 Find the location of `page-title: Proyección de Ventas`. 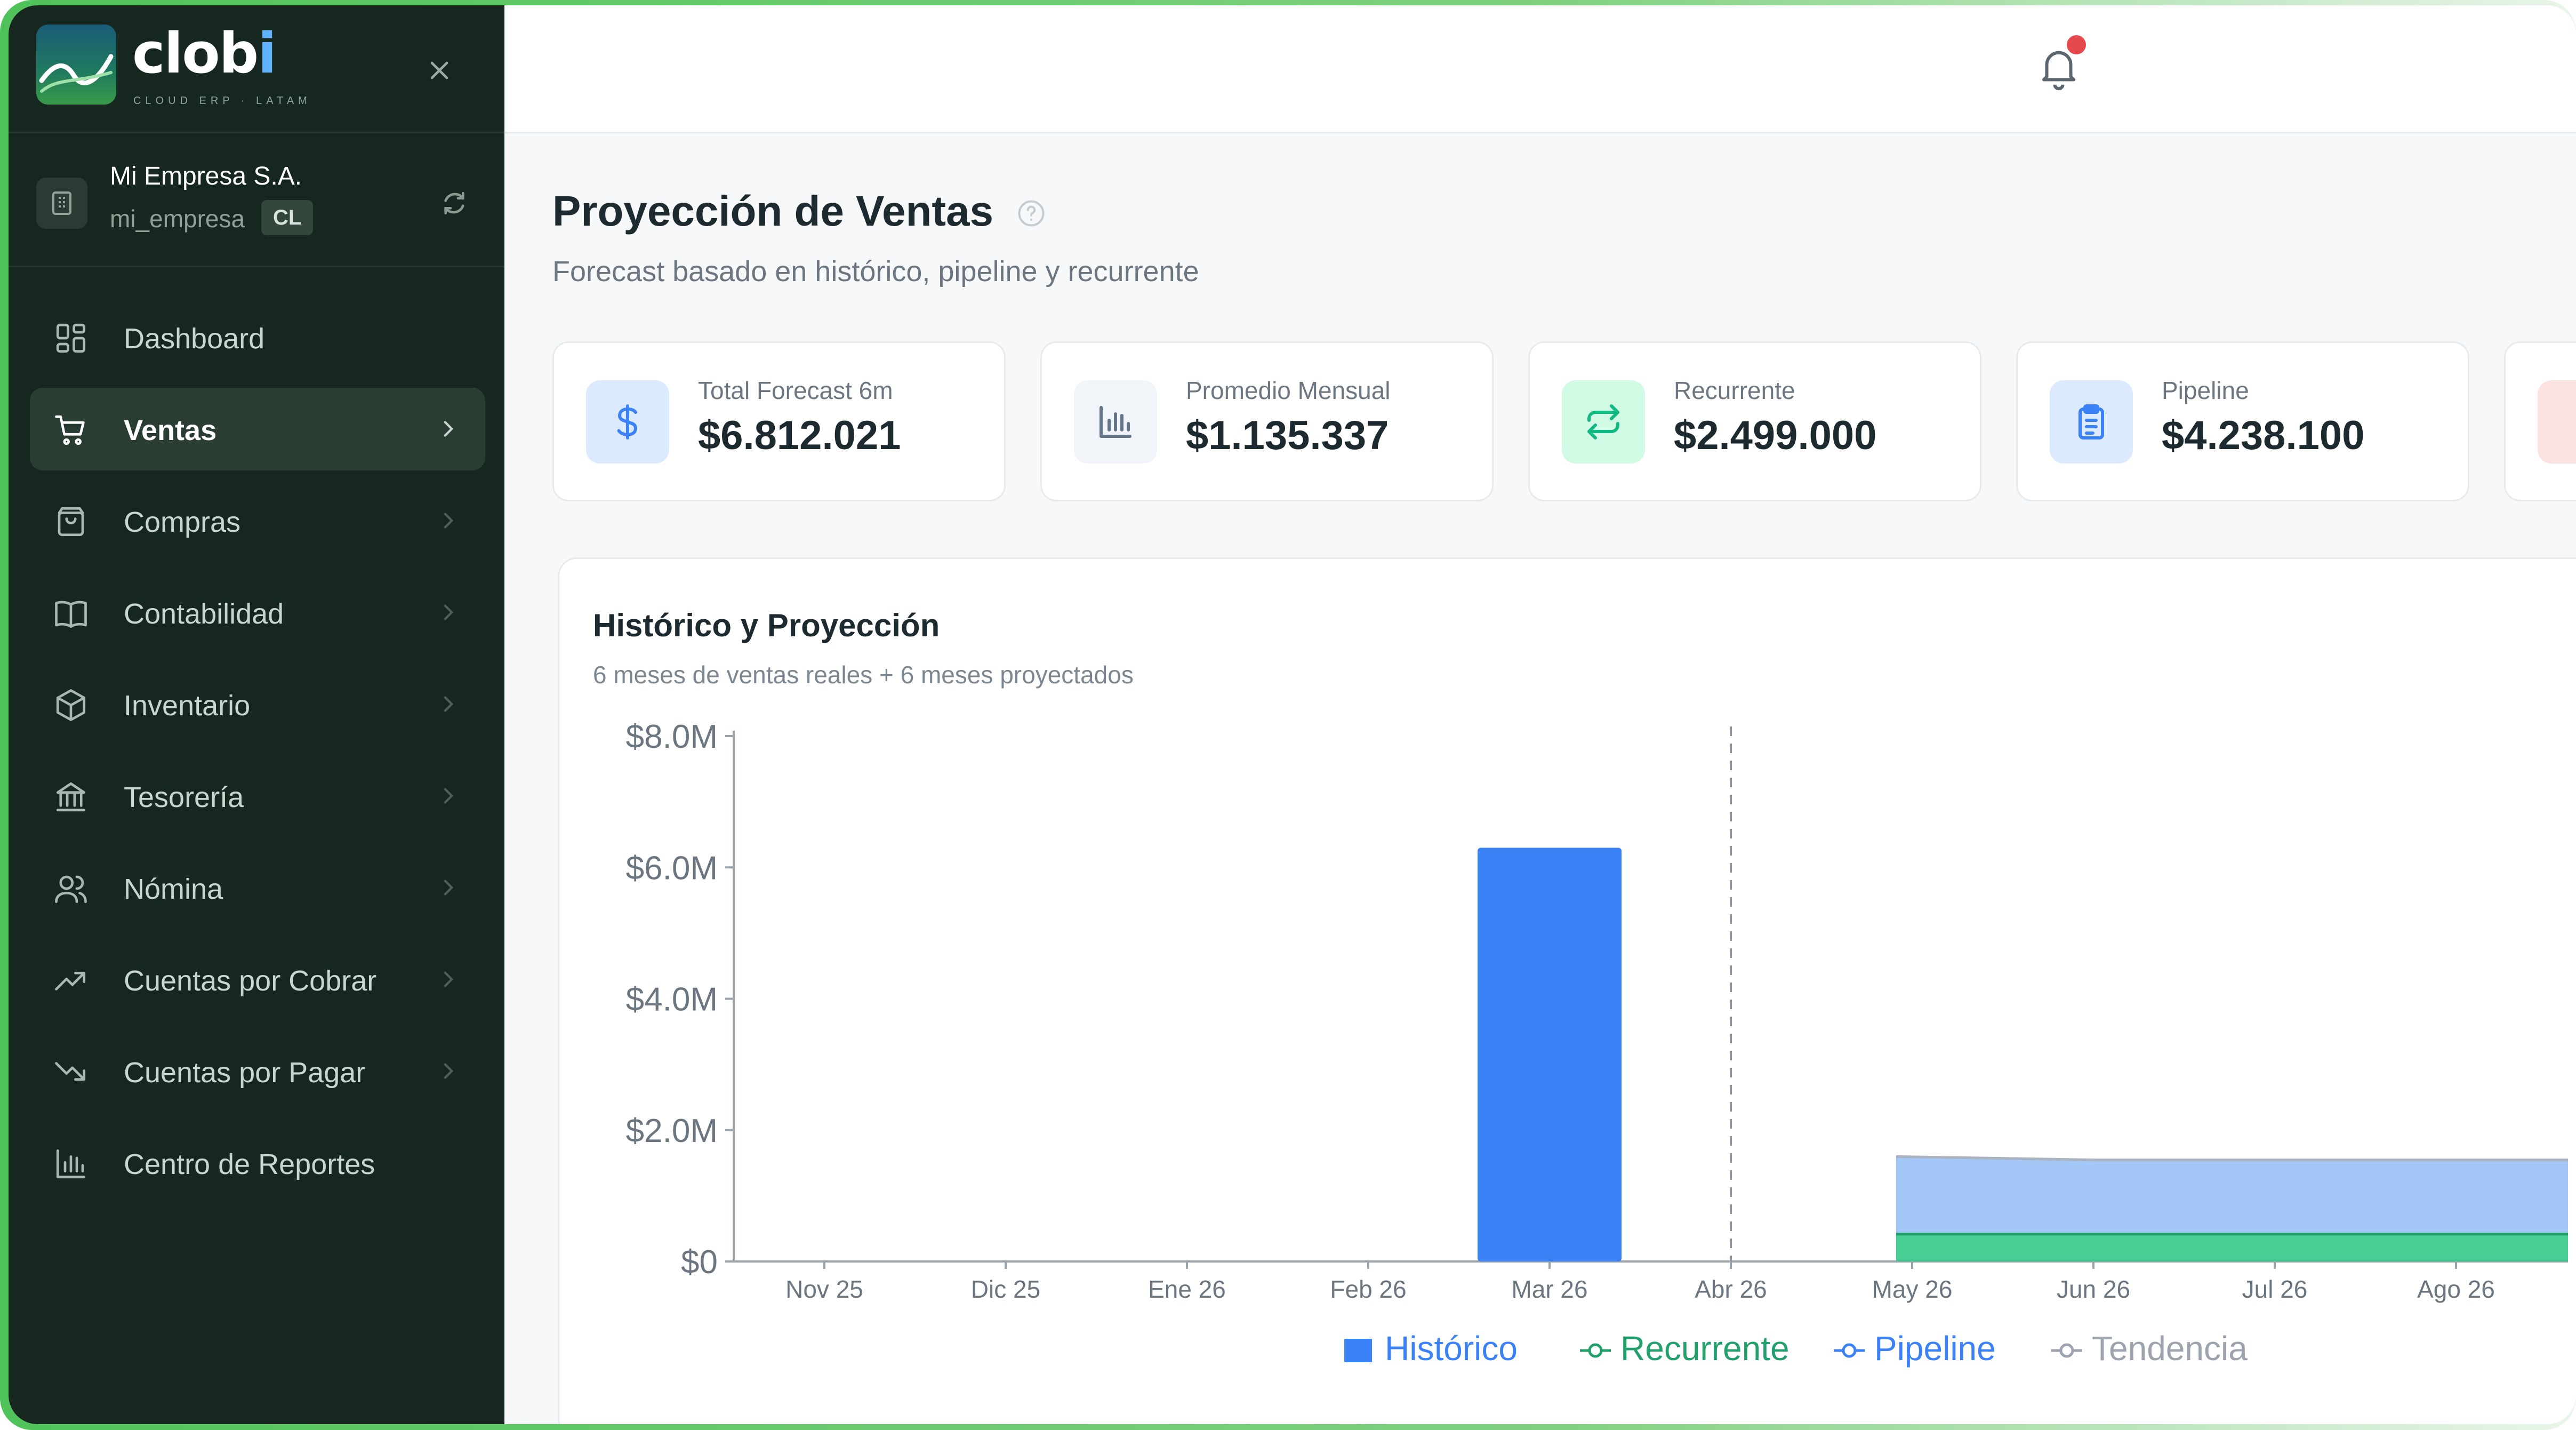

page-title: Proyección de Ventas is located at coordinates (773, 211).